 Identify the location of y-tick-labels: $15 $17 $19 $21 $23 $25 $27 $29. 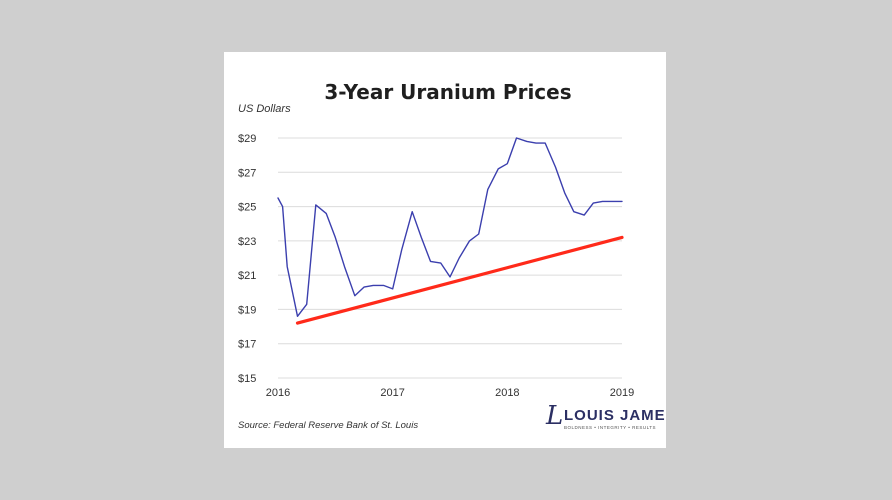
(247, 259).